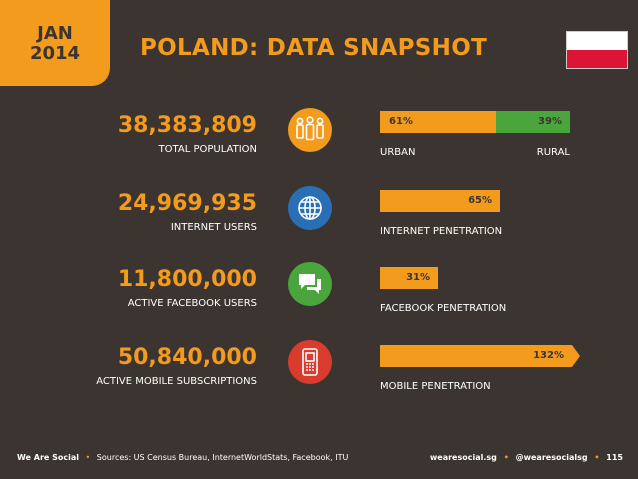 This screenshot has width=638, height=479. I want to click on stat-value: 50,840,000, so click(187, 357).